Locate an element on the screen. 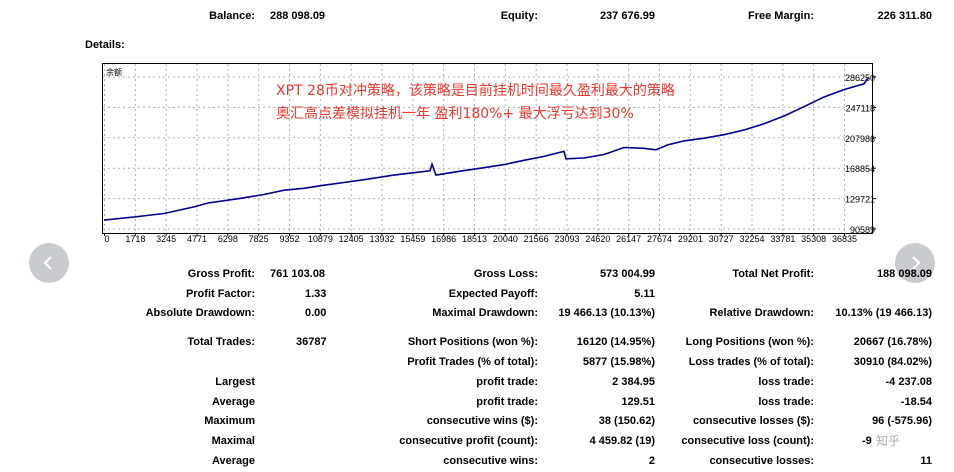  long-positions-value: 20667 (16.78%) is located at coordinates (892, 342).